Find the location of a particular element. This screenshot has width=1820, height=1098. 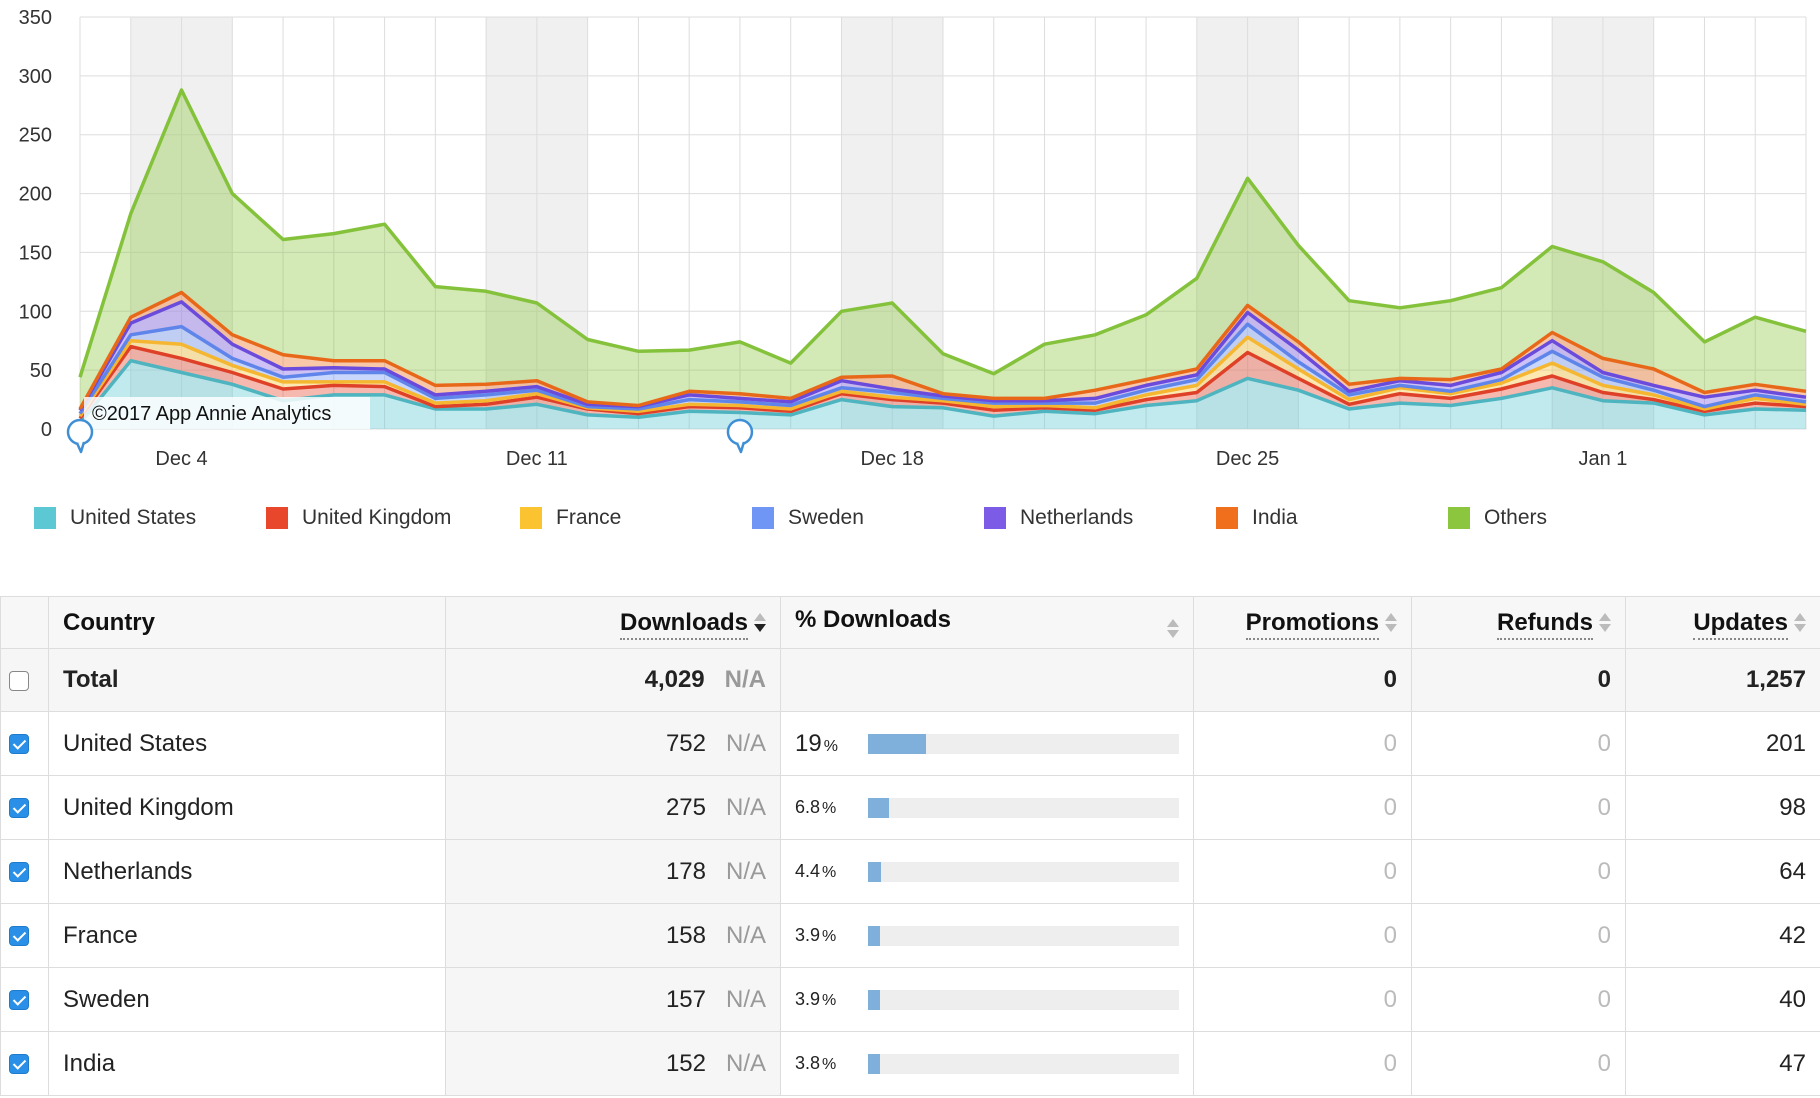

area-united-states is located at coordinates (943, 394).